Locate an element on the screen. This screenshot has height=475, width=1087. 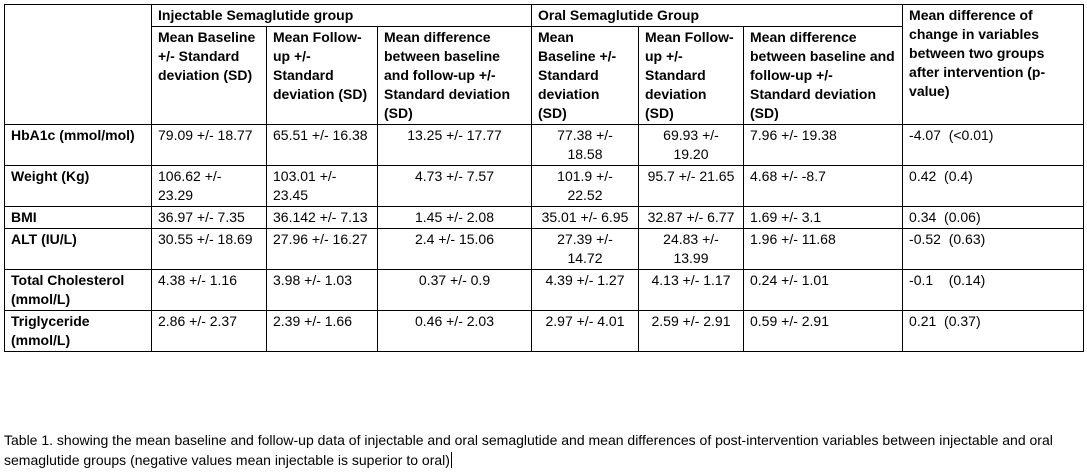
row-label: ALT (IU/L) is located at coordinates (78, 249).